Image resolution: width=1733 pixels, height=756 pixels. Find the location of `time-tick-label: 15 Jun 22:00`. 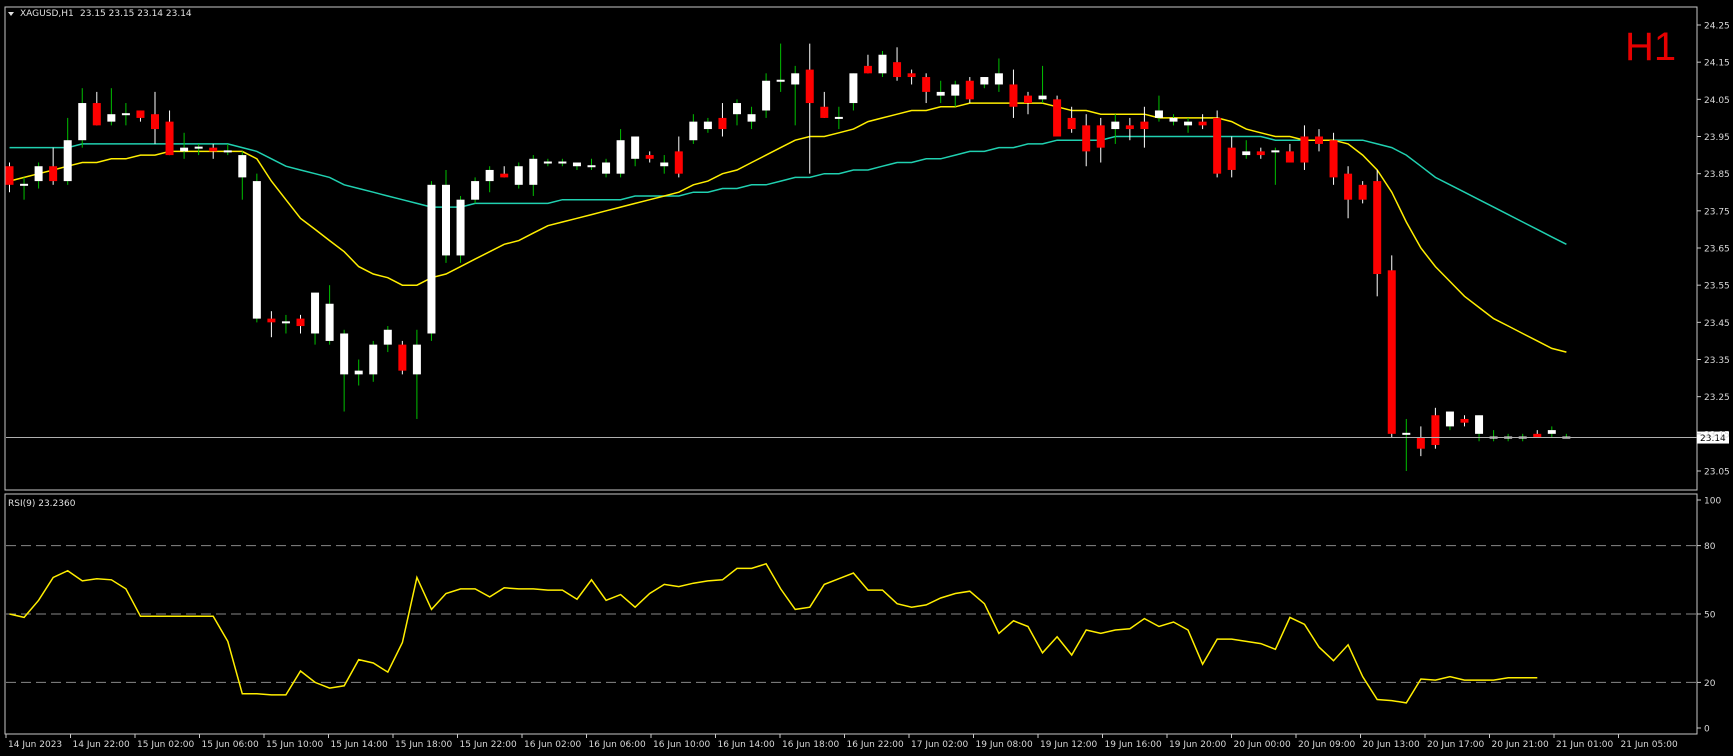

time-tick-label: 15 Jun 22:00 is located at coordinates (488, 745).